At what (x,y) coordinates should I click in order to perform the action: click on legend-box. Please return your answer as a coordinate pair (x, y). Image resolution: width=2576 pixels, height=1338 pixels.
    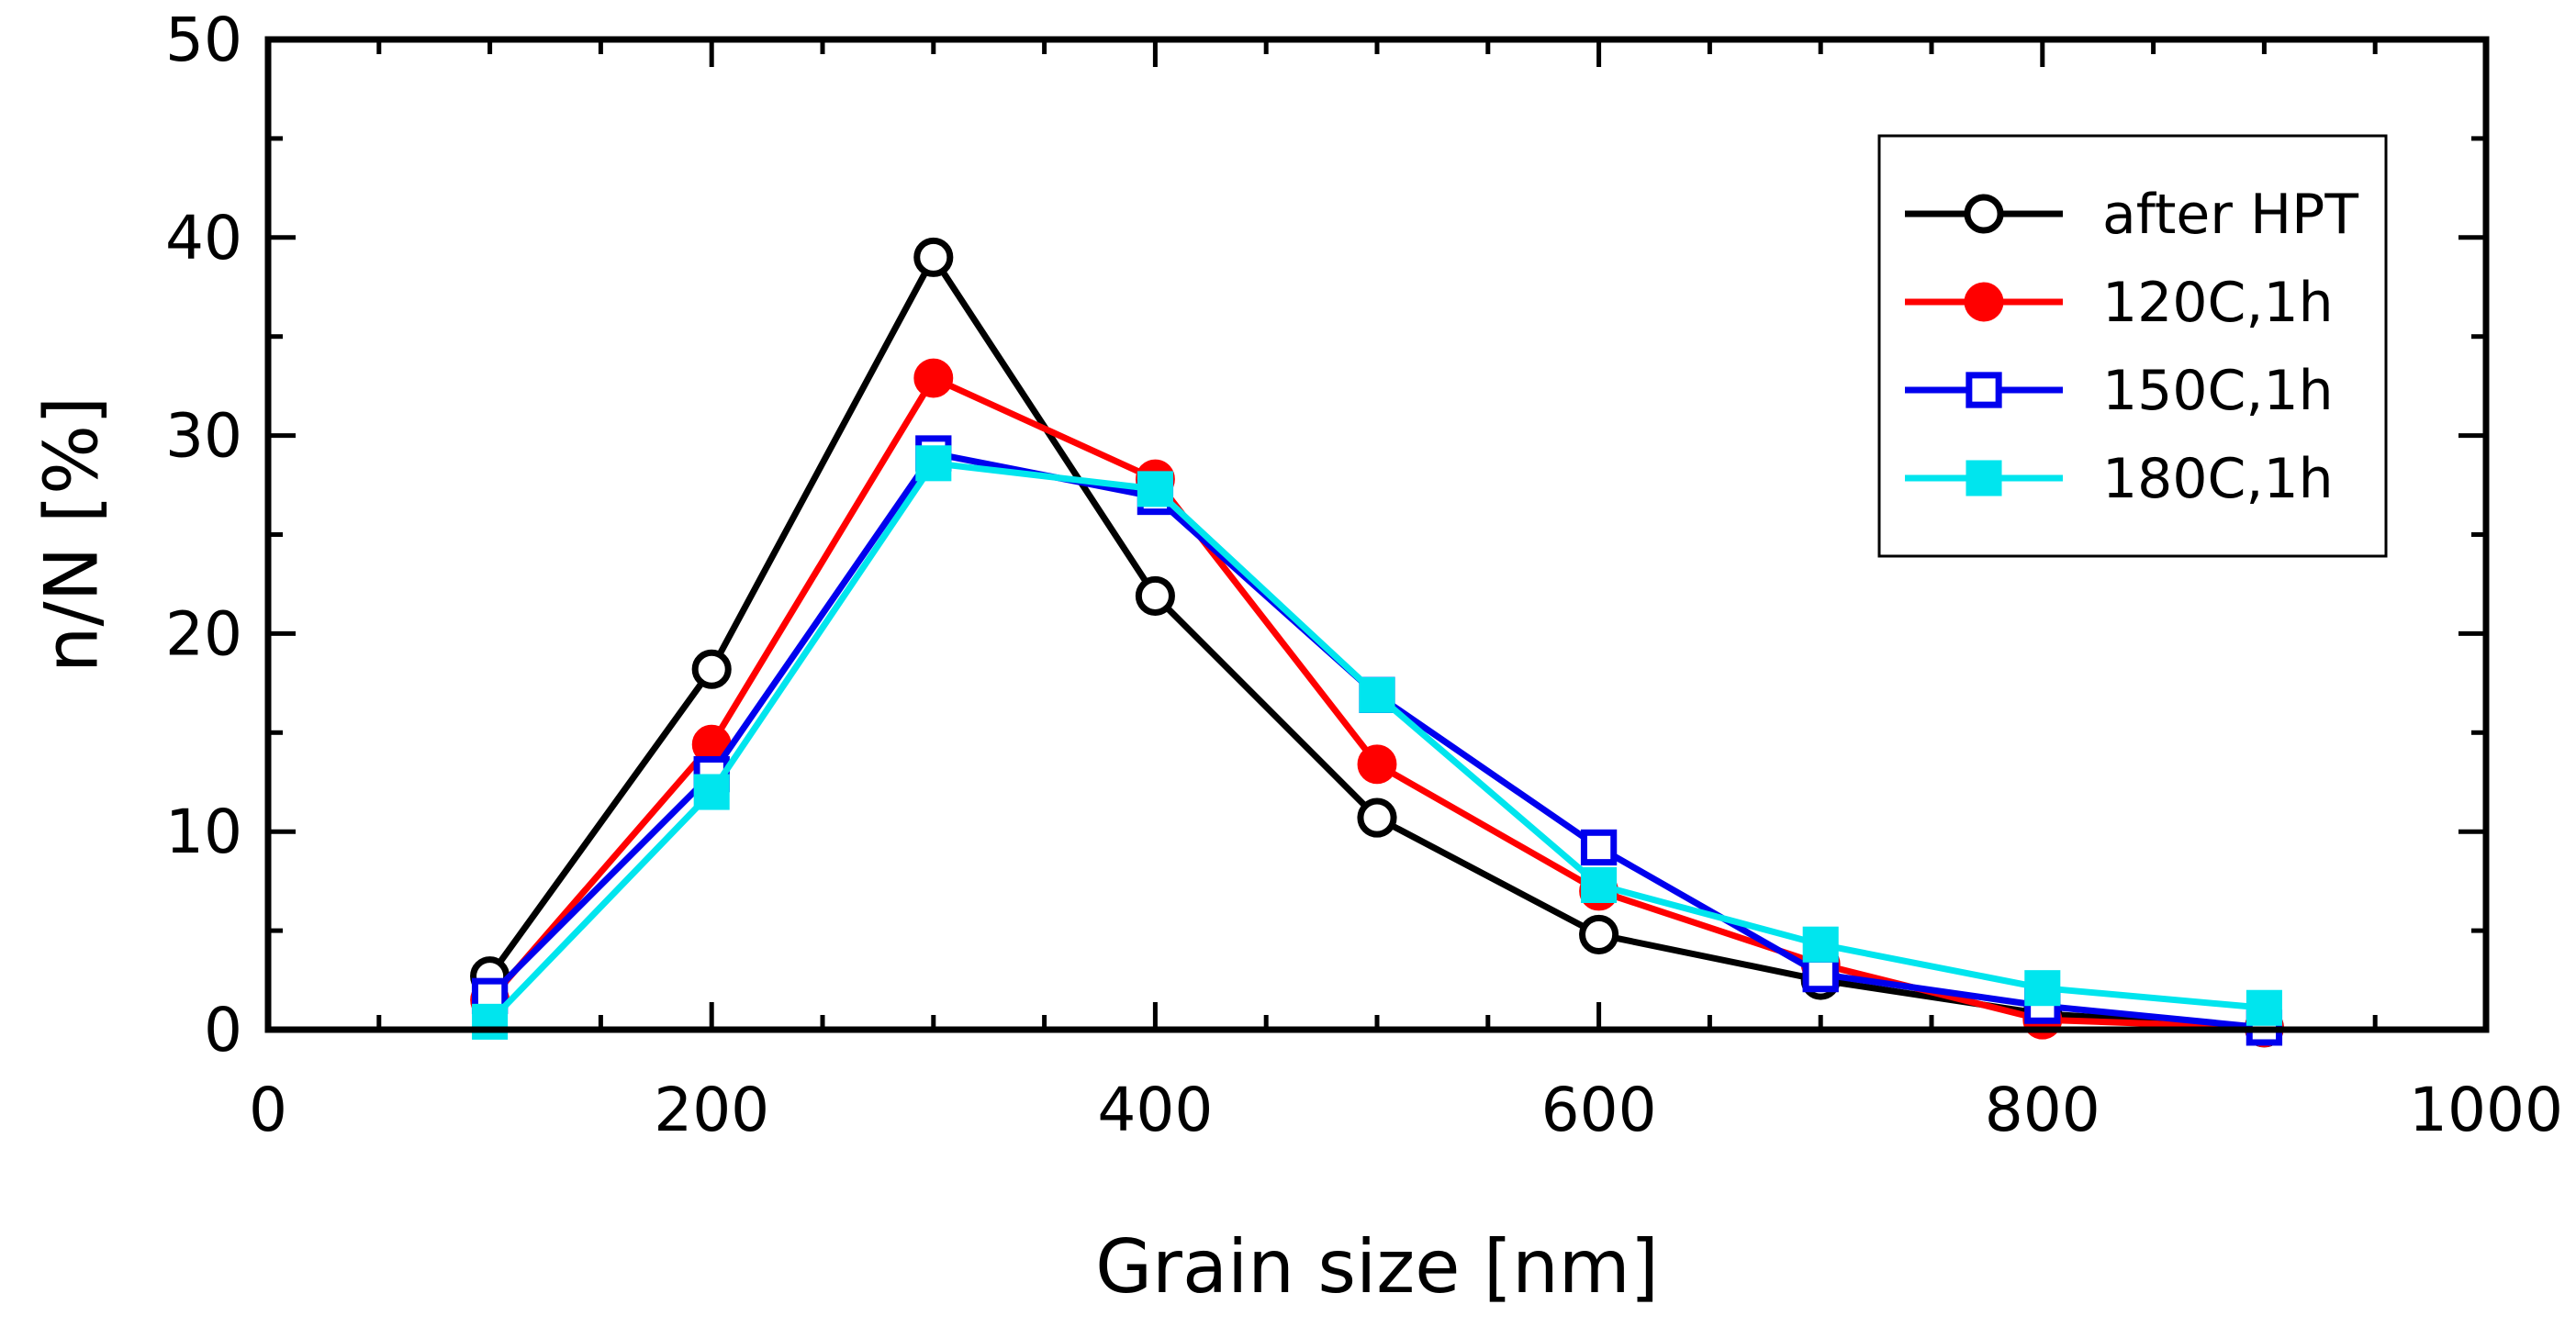
    Looking at the image, I should click on (2132, 346).